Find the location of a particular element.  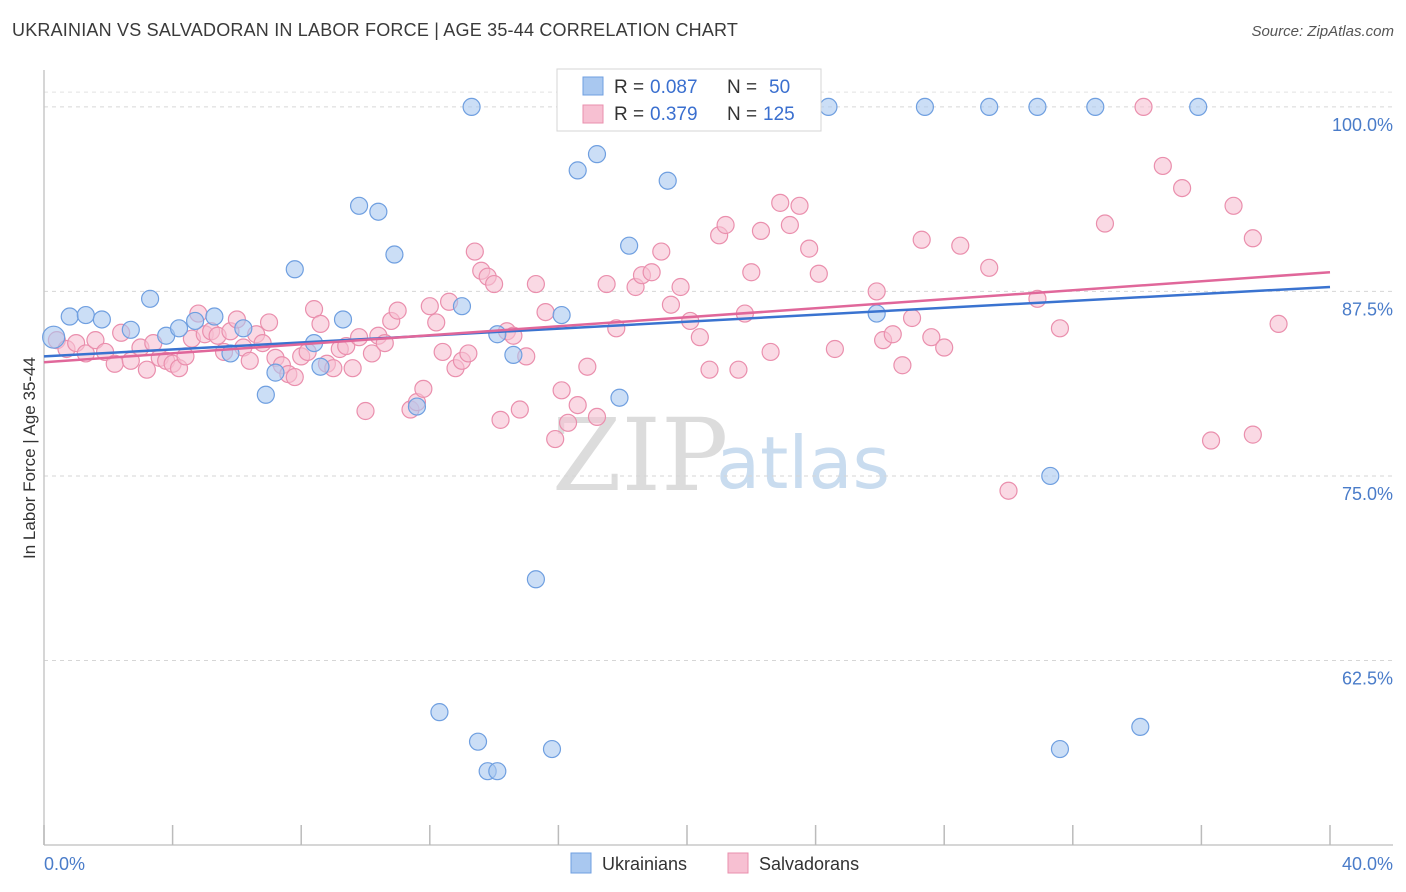

y-tick-label: 75.0% is located at coordinates (1367, 494).